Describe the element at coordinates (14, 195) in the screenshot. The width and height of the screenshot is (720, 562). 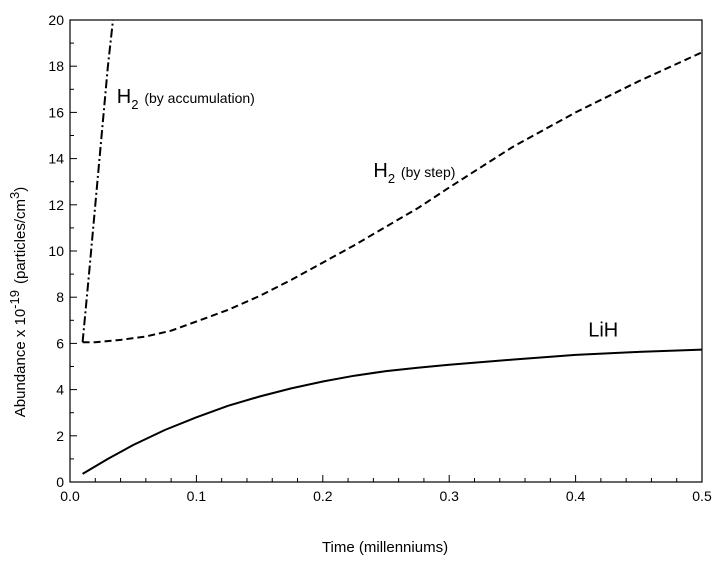
I see `y-axis-title-unit-exponent: 3` at that location.